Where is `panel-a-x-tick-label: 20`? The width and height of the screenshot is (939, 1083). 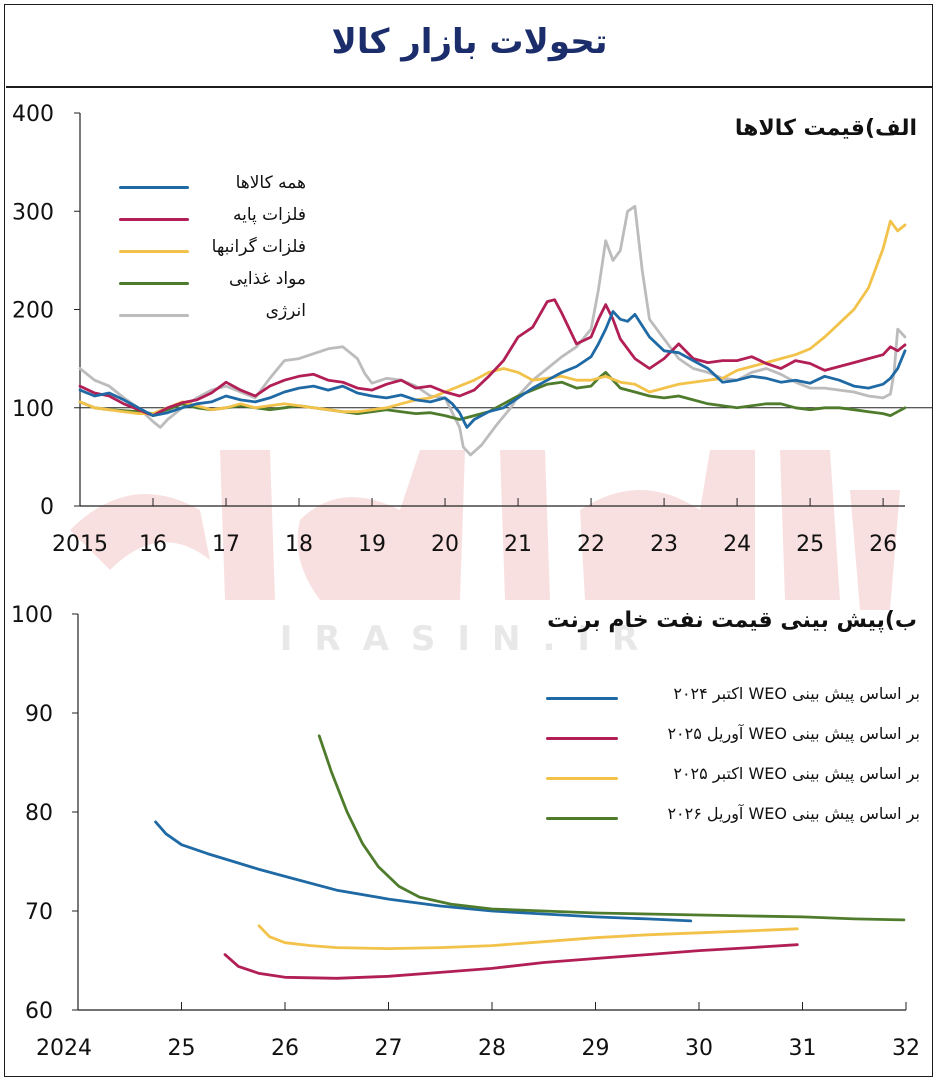 panel-a-x-tick-label: 20 is located at coordinates (445, 544).